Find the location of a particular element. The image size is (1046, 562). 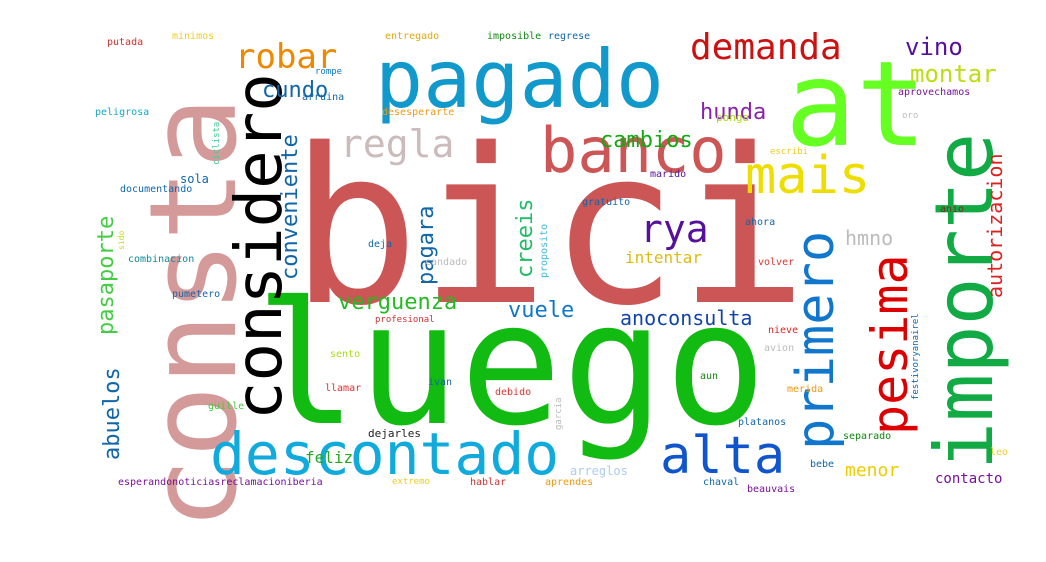

word-proposito: proposito is located at coordinates (544, 250).